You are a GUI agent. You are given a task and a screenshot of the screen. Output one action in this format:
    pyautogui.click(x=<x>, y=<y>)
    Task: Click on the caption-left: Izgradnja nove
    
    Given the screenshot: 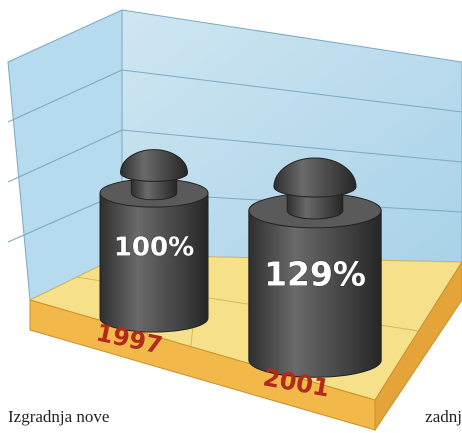 What is the action you would take?
    pyautogui.click(x=58, y=416)
    